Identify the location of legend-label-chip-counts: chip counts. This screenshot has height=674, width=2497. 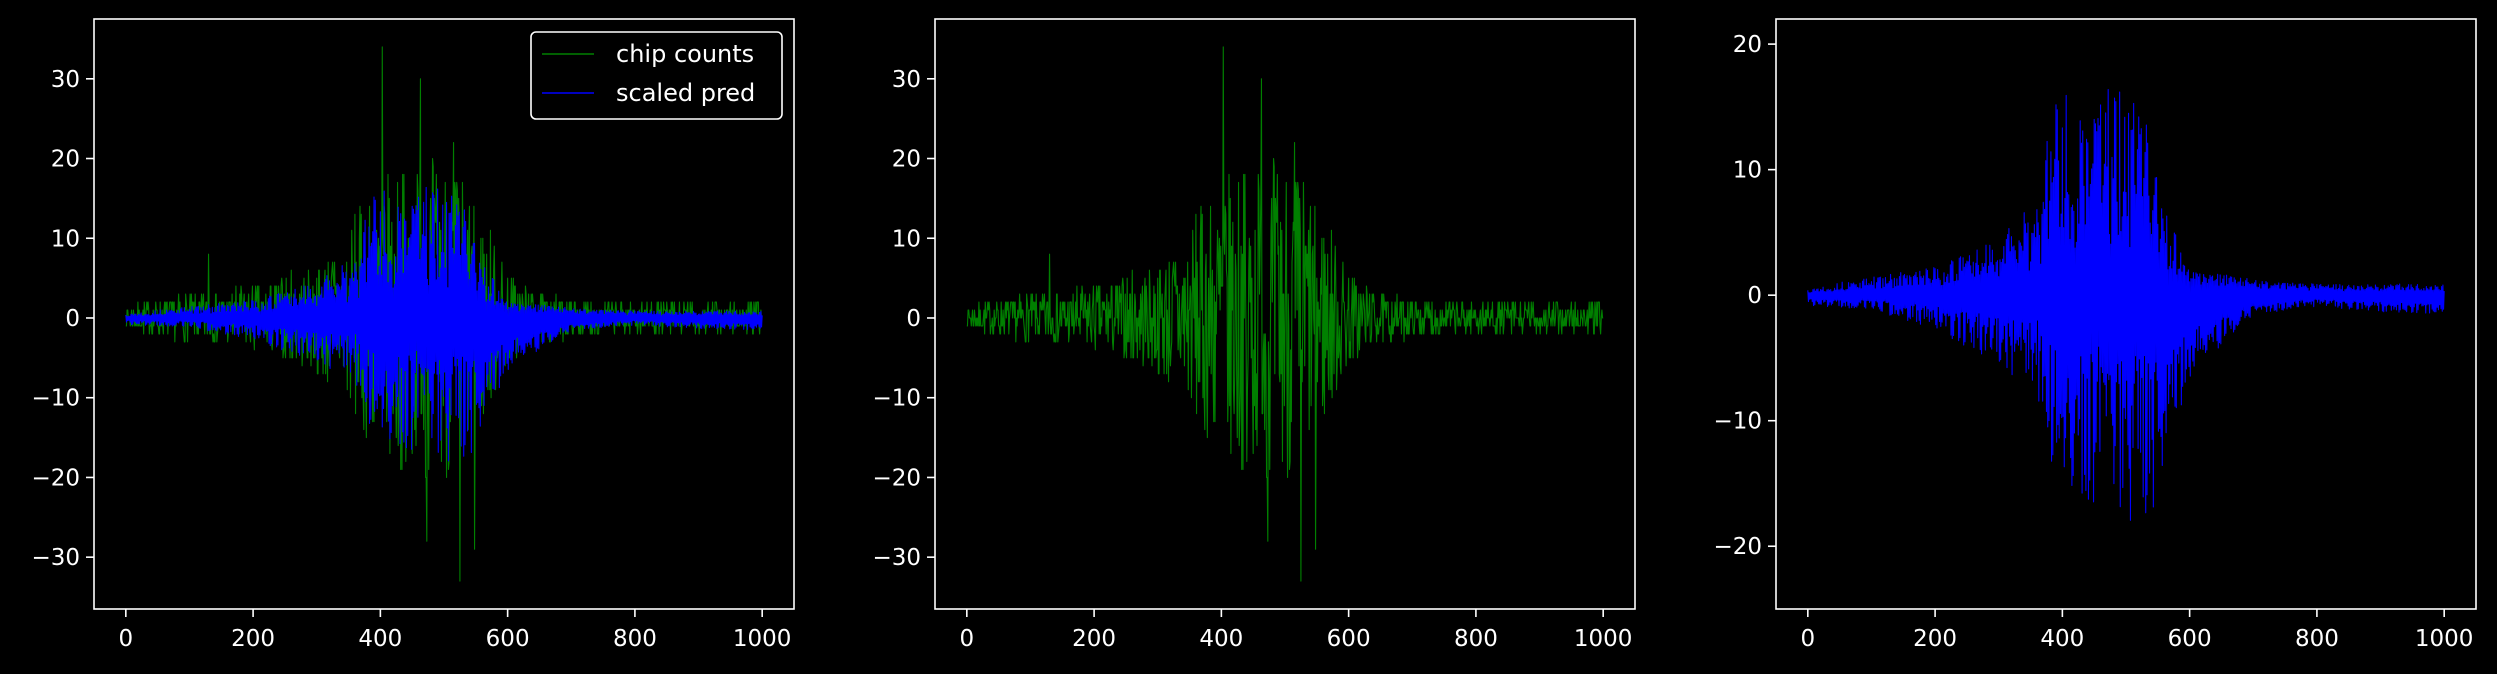
(685, 54).